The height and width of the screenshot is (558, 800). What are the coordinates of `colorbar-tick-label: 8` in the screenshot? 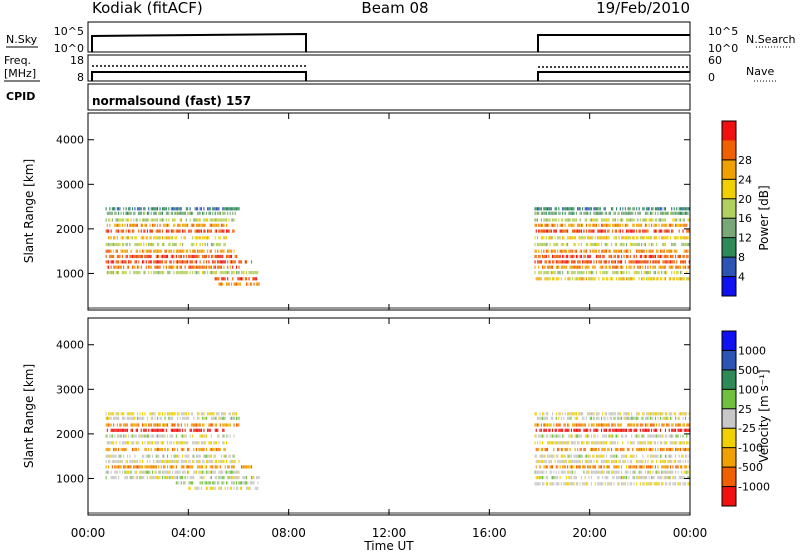 It's located at (741, 257).